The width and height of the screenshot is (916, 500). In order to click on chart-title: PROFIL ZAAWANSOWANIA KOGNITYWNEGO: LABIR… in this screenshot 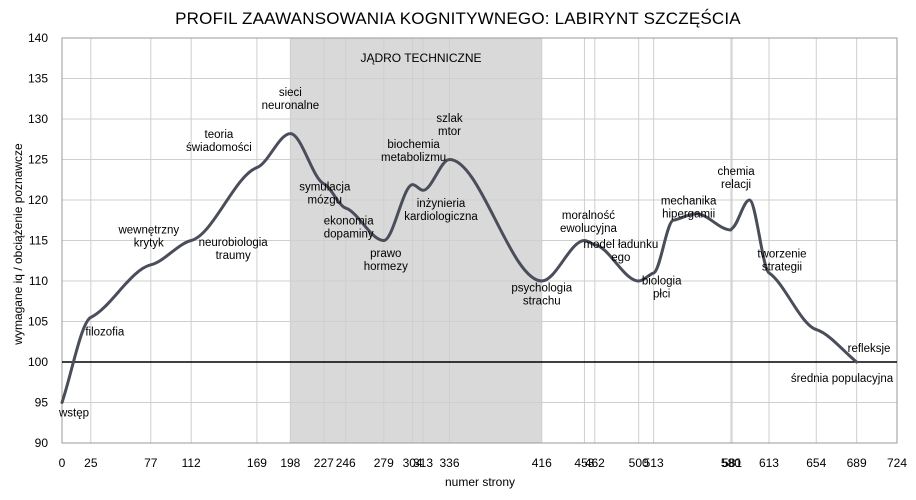, I will do `click(458, 18)`.